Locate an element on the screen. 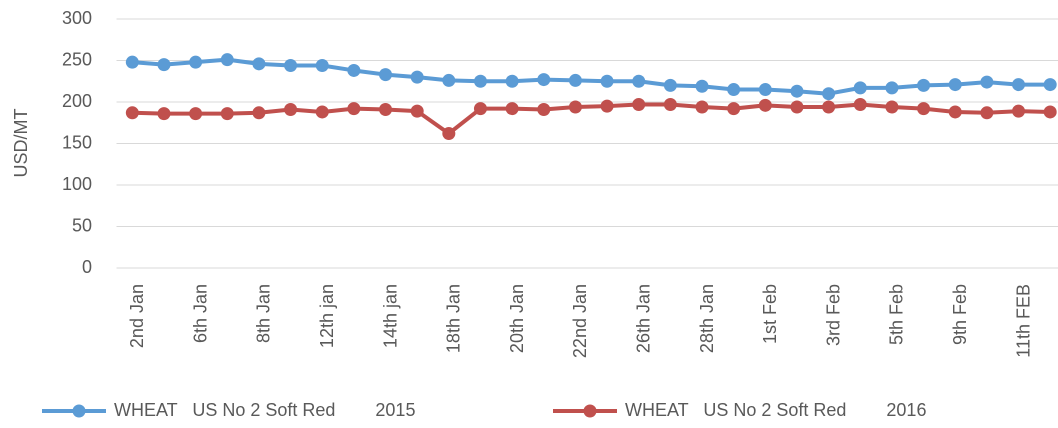  legend-label: WHEAT US No 2 Soft Red 2016 is located at coordinates (775, 410).